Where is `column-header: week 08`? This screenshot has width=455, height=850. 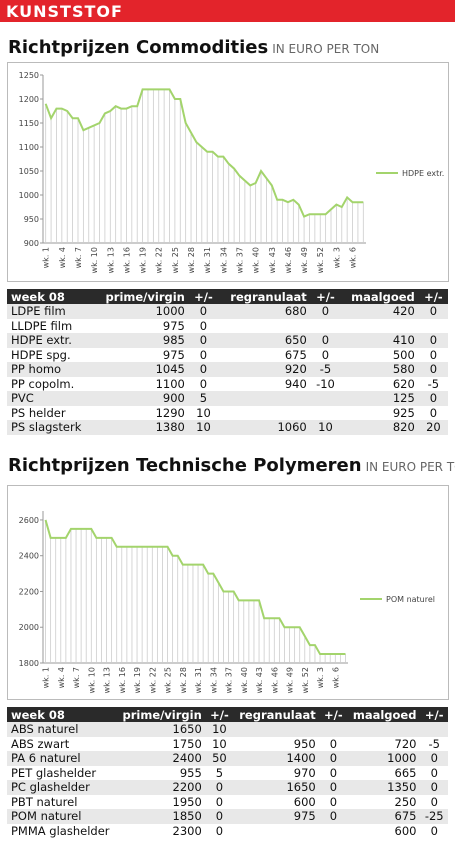
column-header: week 08 is located at coordinates (50, 296).